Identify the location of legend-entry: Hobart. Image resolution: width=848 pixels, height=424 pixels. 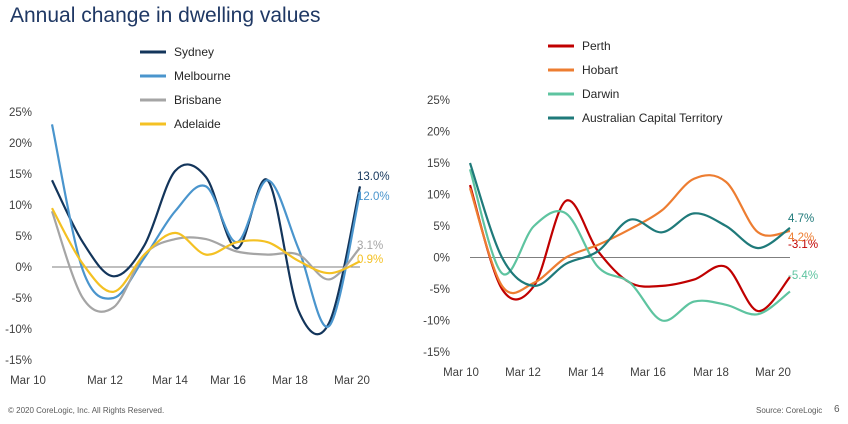
(583, 70).